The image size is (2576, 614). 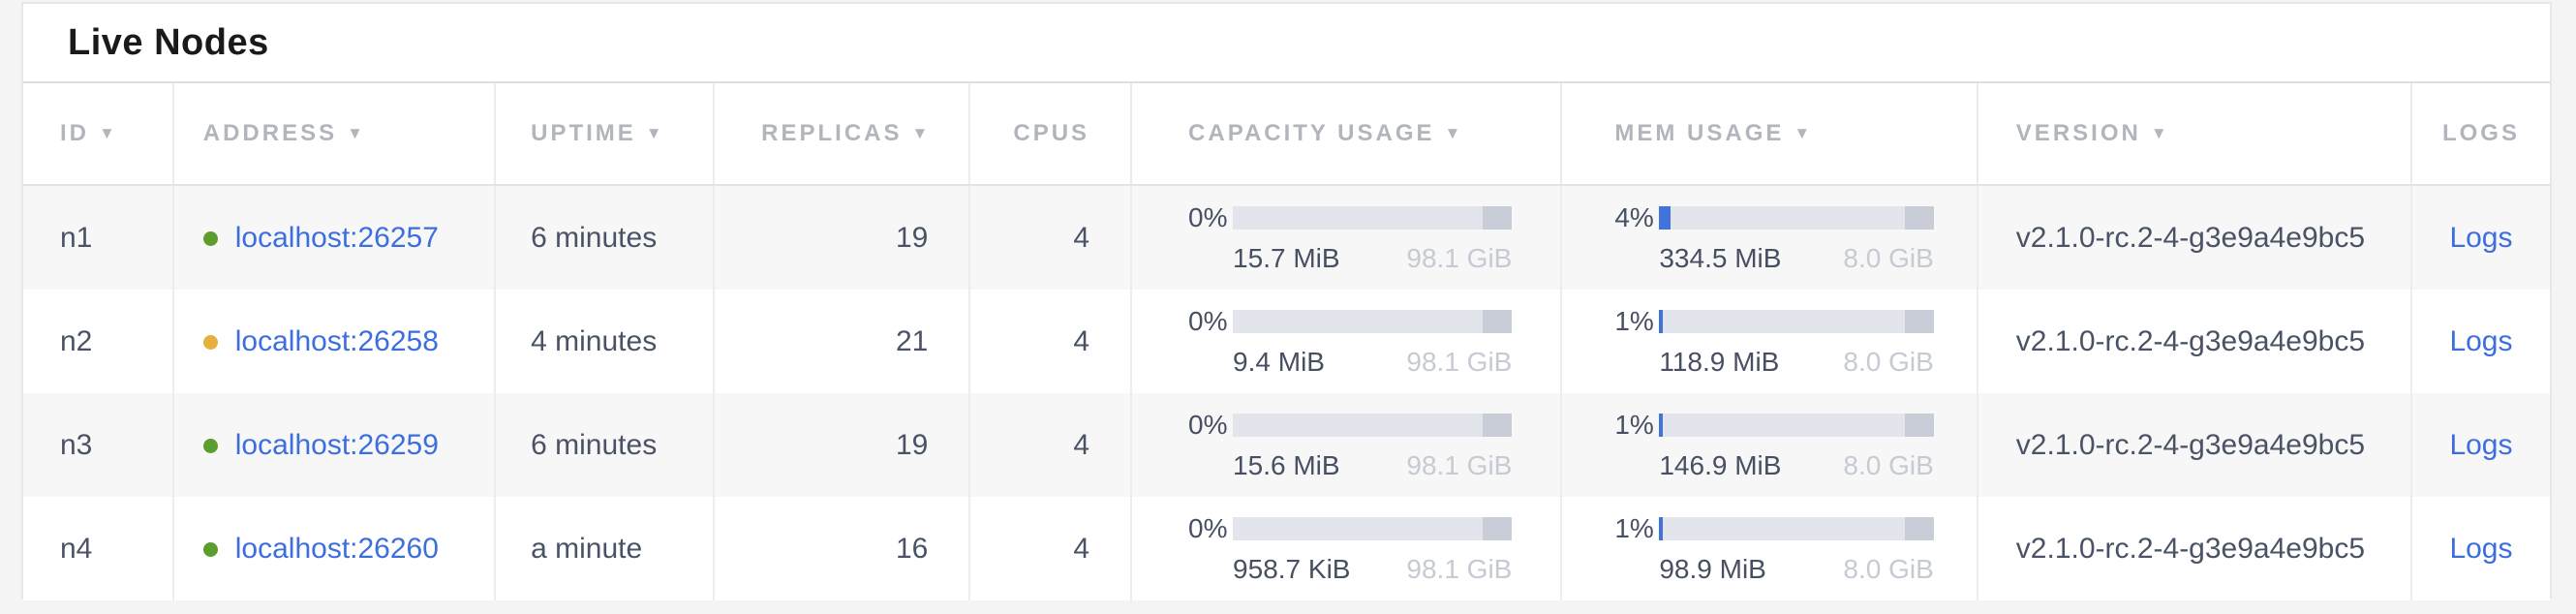 What do you see at coordinates (1770, 133) in the screenshot?
I see `column-header-mem-usage: Mem Usage ▼` at bounding box center [1770, 133].